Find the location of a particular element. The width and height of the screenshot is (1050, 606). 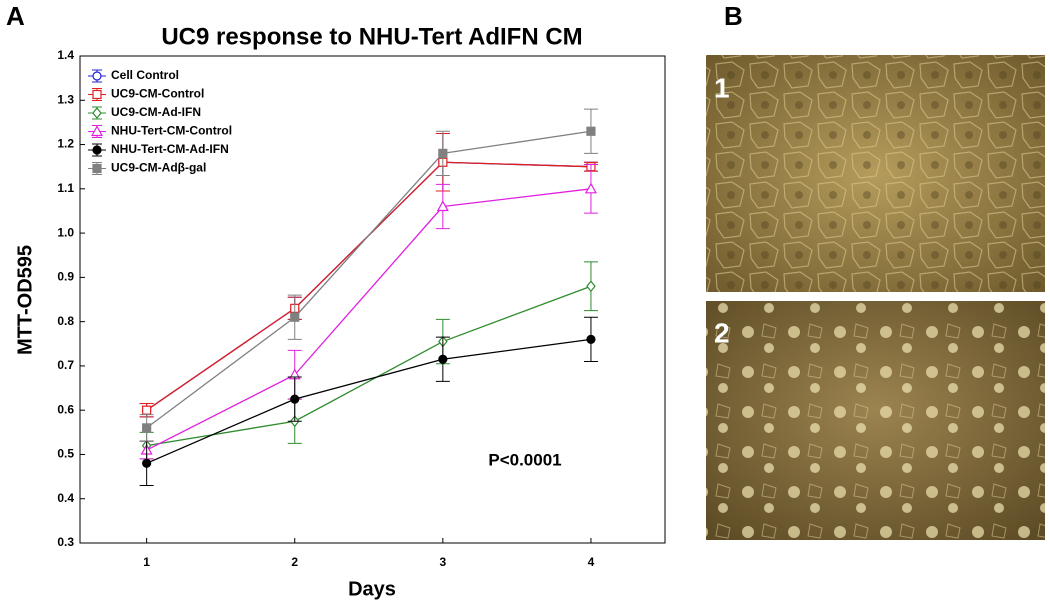

y-tick-label: 1.1 is located at coordinates (65, 188).